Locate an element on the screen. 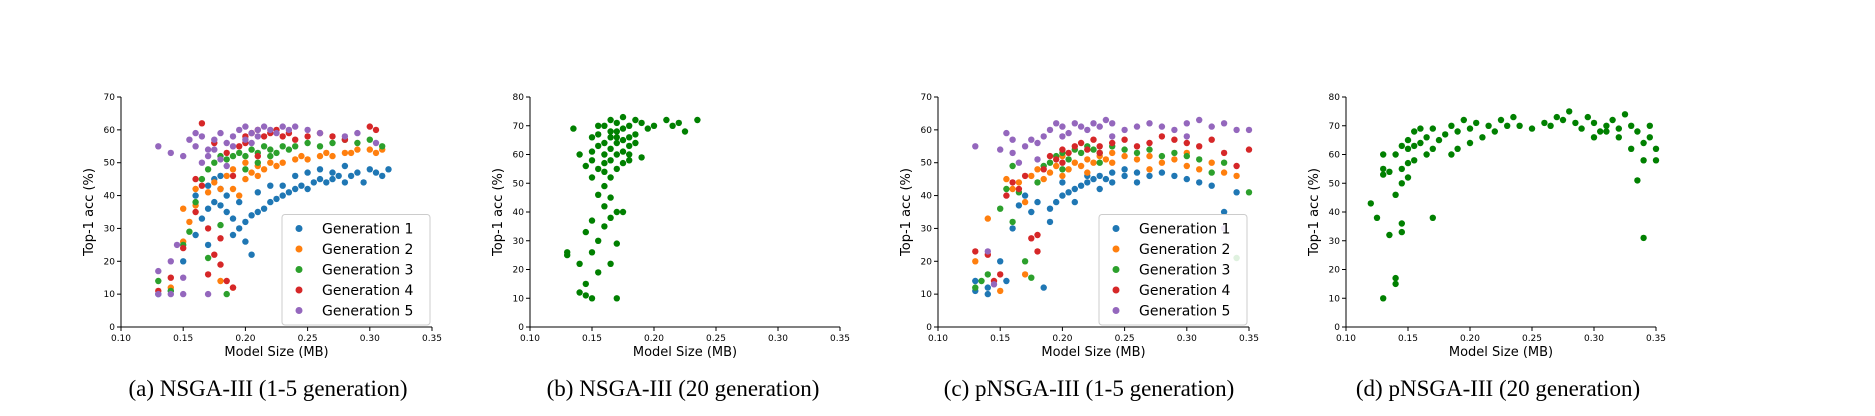 The height and width of the screenshot is (416, 1875). x-tick-label: 0.10 is located at coordinates (121, 339).